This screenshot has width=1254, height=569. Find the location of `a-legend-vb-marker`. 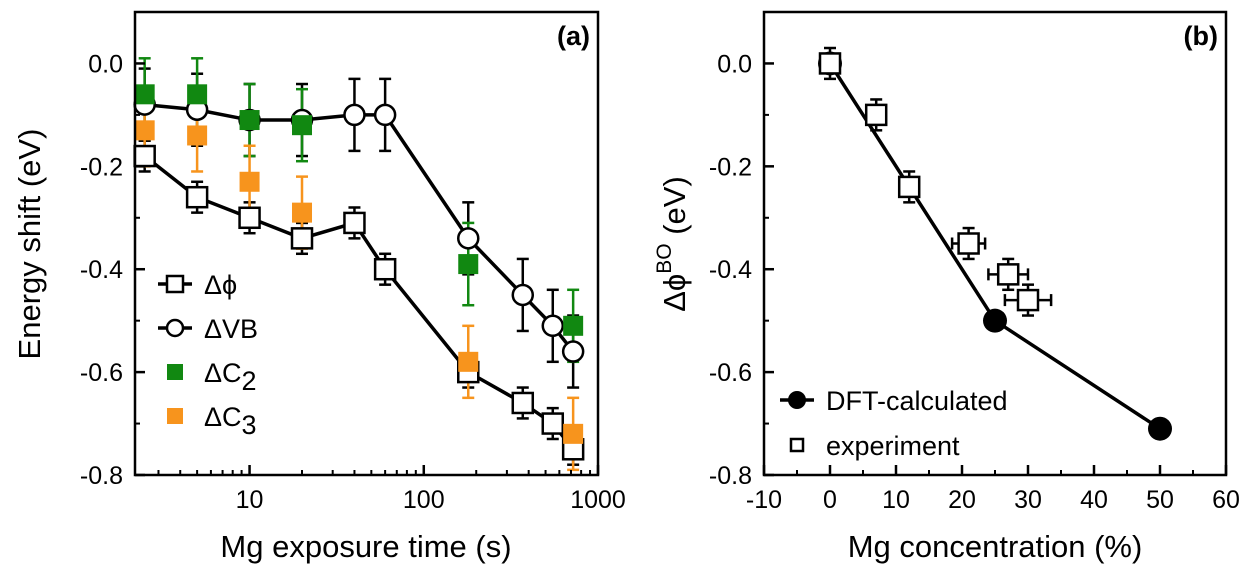

a-legend-vb-marker is located at coordinates (175, 328).